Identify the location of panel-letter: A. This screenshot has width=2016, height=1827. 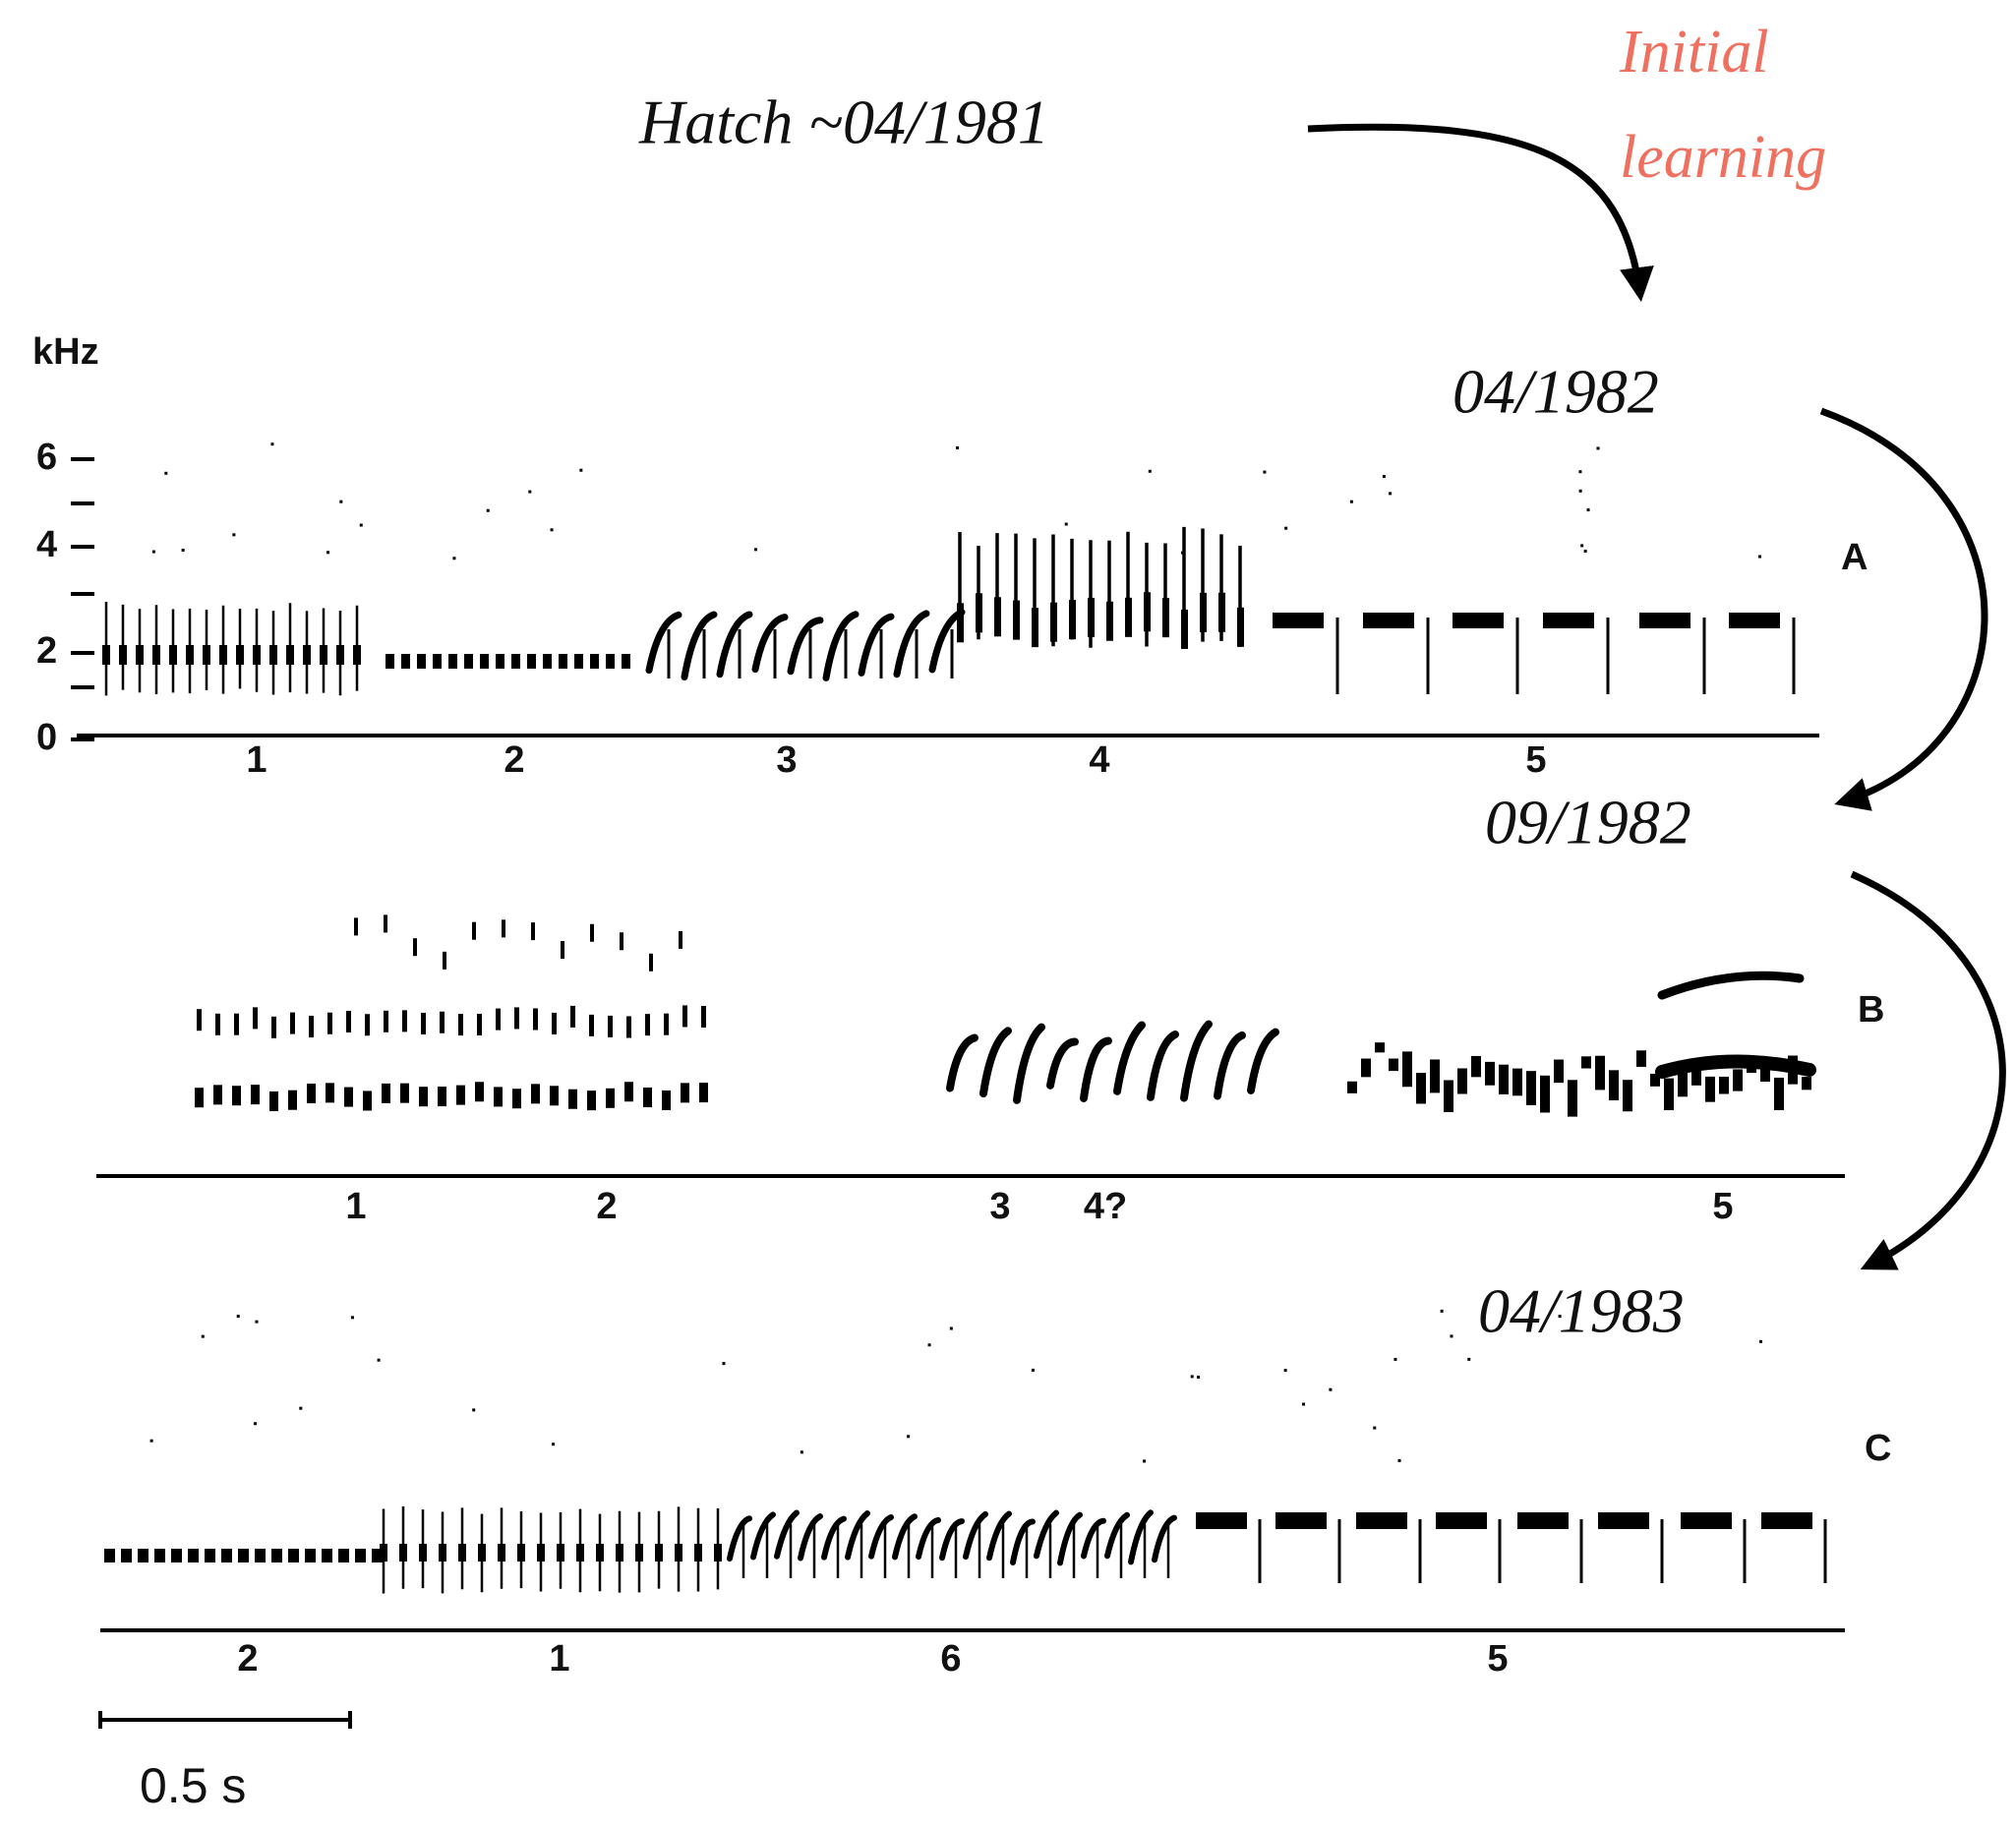
(1854, 557).